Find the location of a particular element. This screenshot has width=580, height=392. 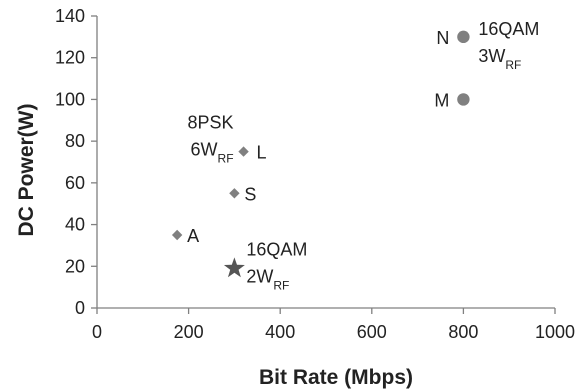

x-tick-label: 400 is located at coordinates (280, 332).